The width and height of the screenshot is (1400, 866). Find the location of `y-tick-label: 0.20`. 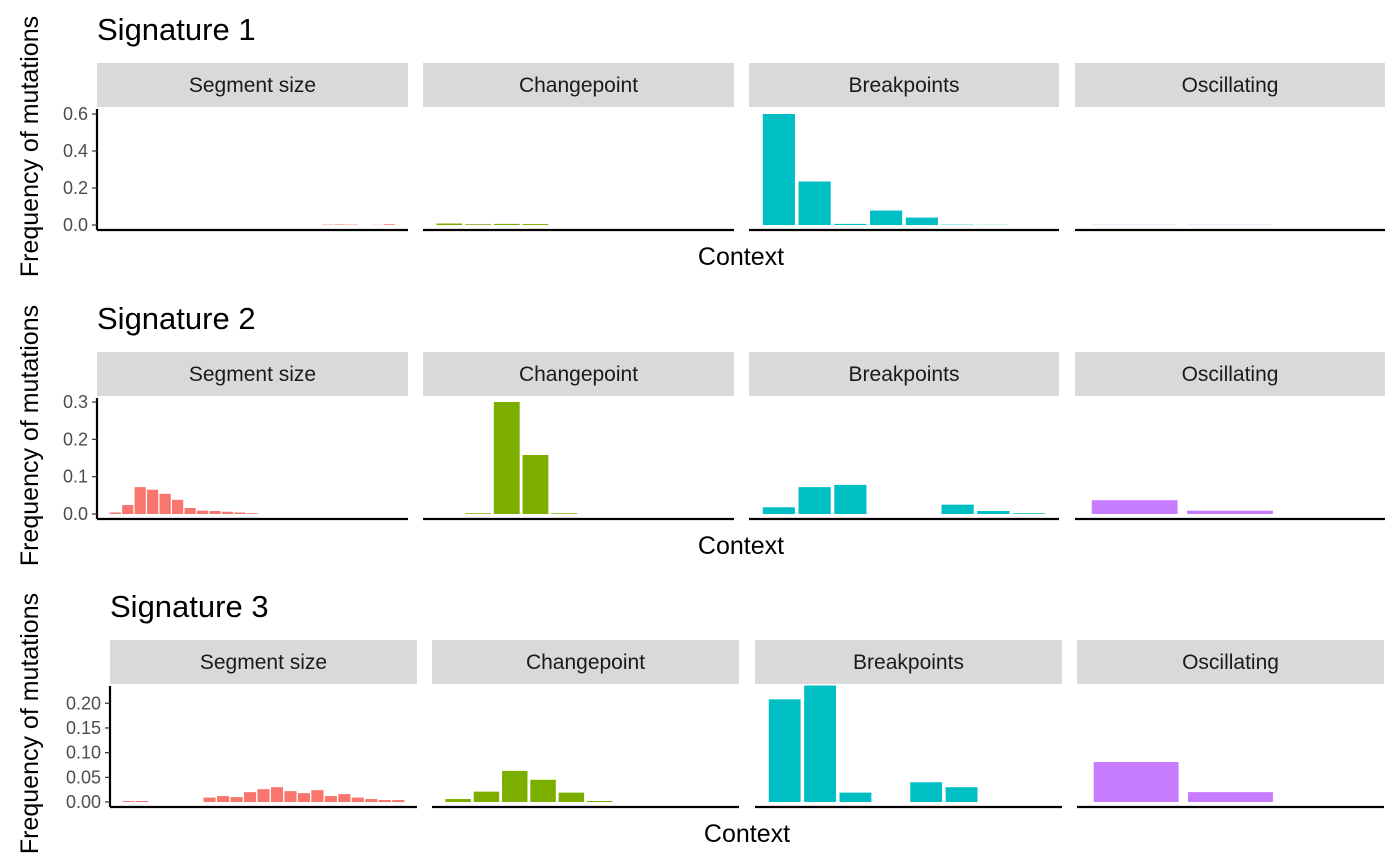

y-tick-label: 0.20 is located at coordinates (83, 703).